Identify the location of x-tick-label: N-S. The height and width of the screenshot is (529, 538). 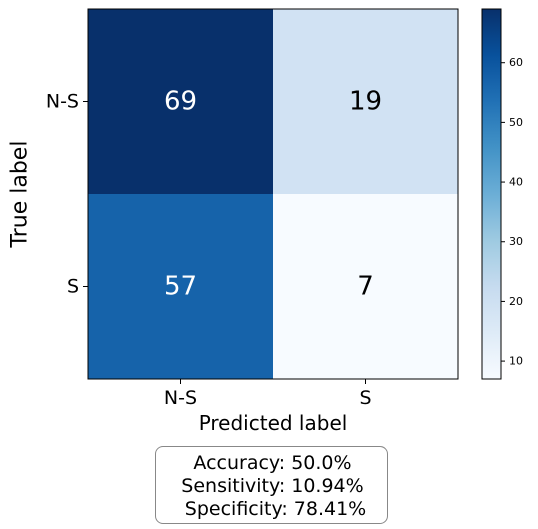
(180, 398).